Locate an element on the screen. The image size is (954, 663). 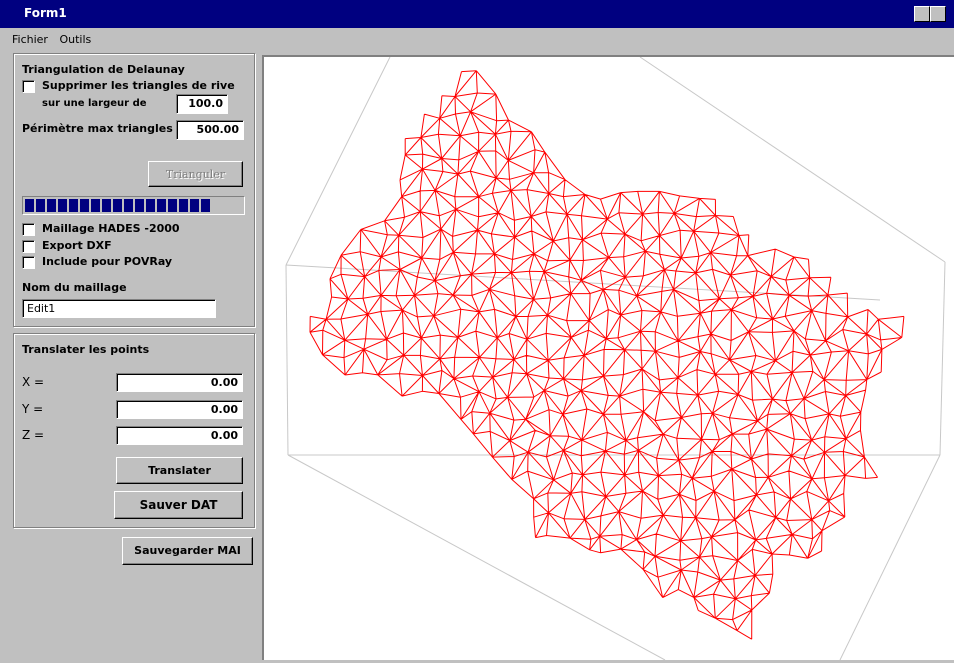
translater-button: Translater is located at coordinates (179, 470).